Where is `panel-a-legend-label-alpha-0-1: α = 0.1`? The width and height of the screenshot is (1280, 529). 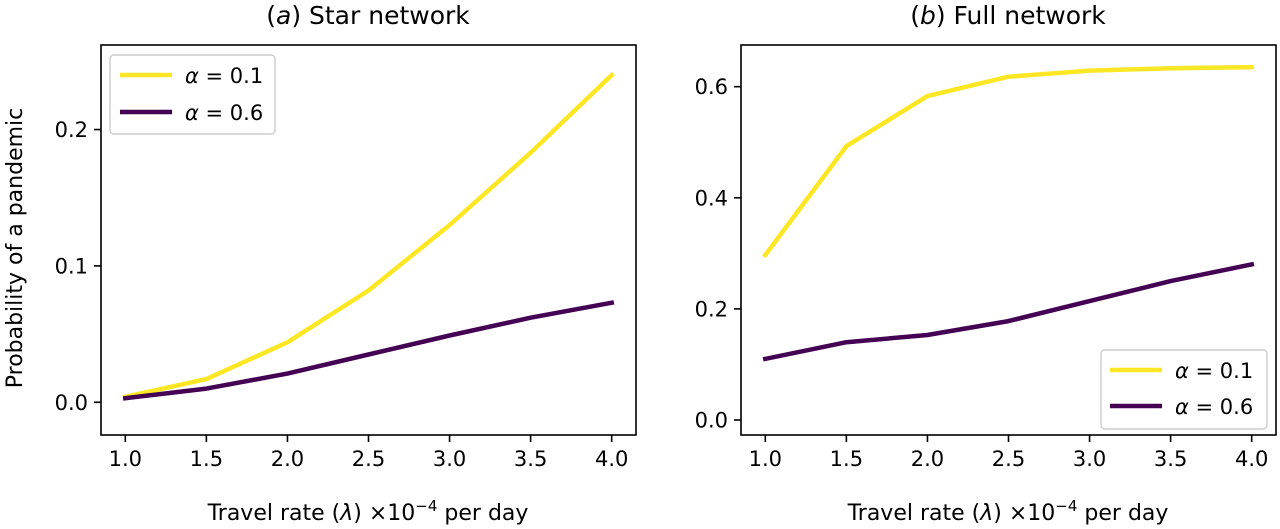 panel-a-legend-label-alpha-0-1: α = 0.1 is located at coordinates (224, 76).